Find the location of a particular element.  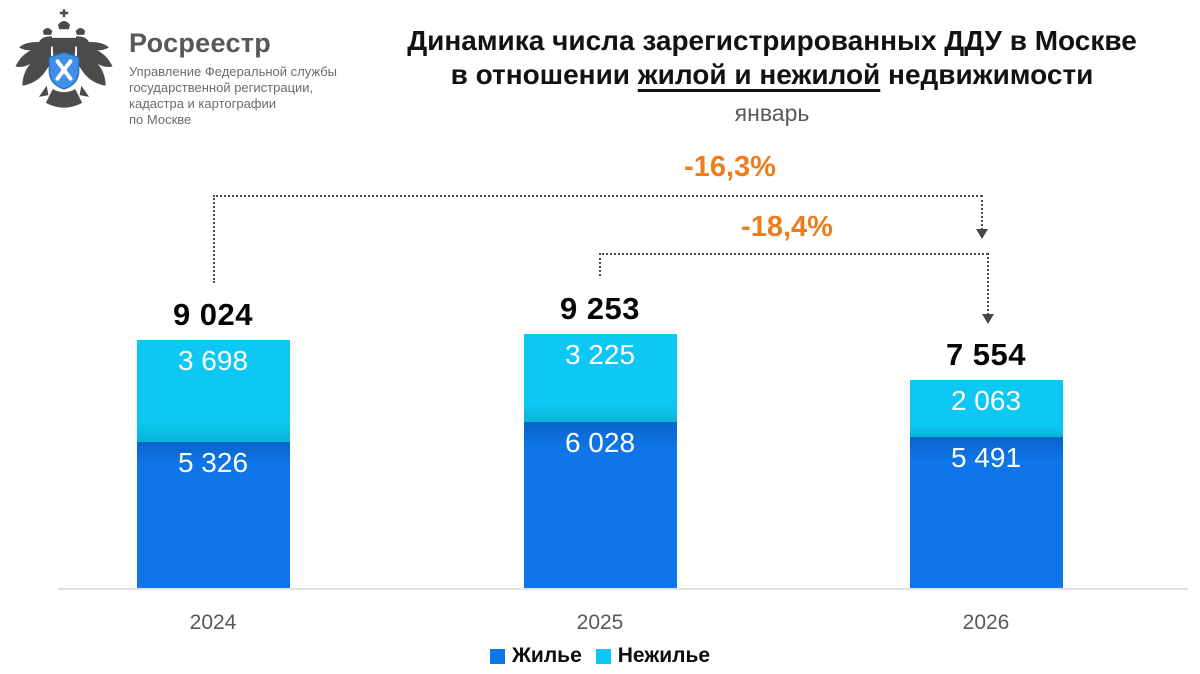

x-axis-line is located at coordinates (623, 589).